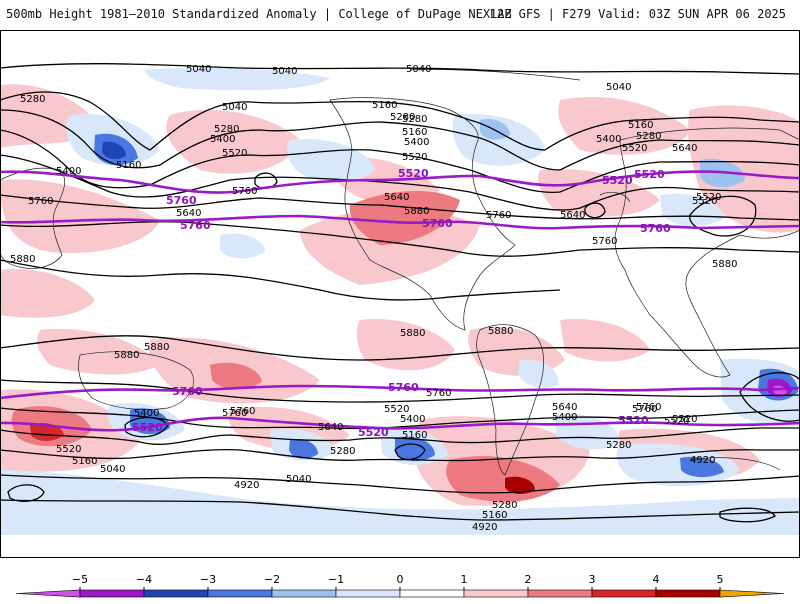  What do you see at coordinates (272, 579) in the screenshot?
I see `colorbar-tick-label: −2` at bounding box center [272, 579].